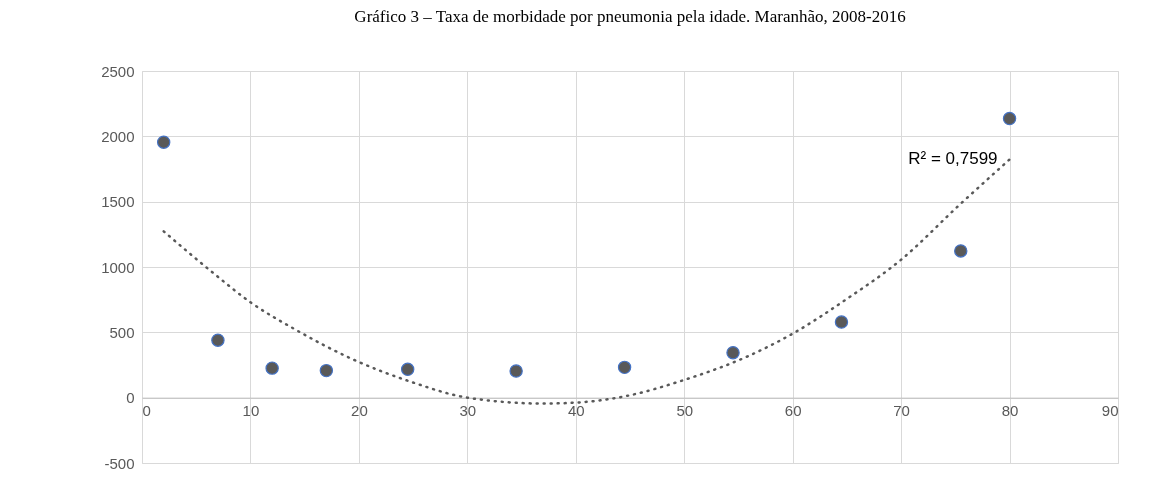 Image resolution: width=1153 pixels, height=501 pixels. What do you see at coordinates (118, 267) in the screenshot?
I see `y-tick-label: 1000` at bounding box center [118, 267].